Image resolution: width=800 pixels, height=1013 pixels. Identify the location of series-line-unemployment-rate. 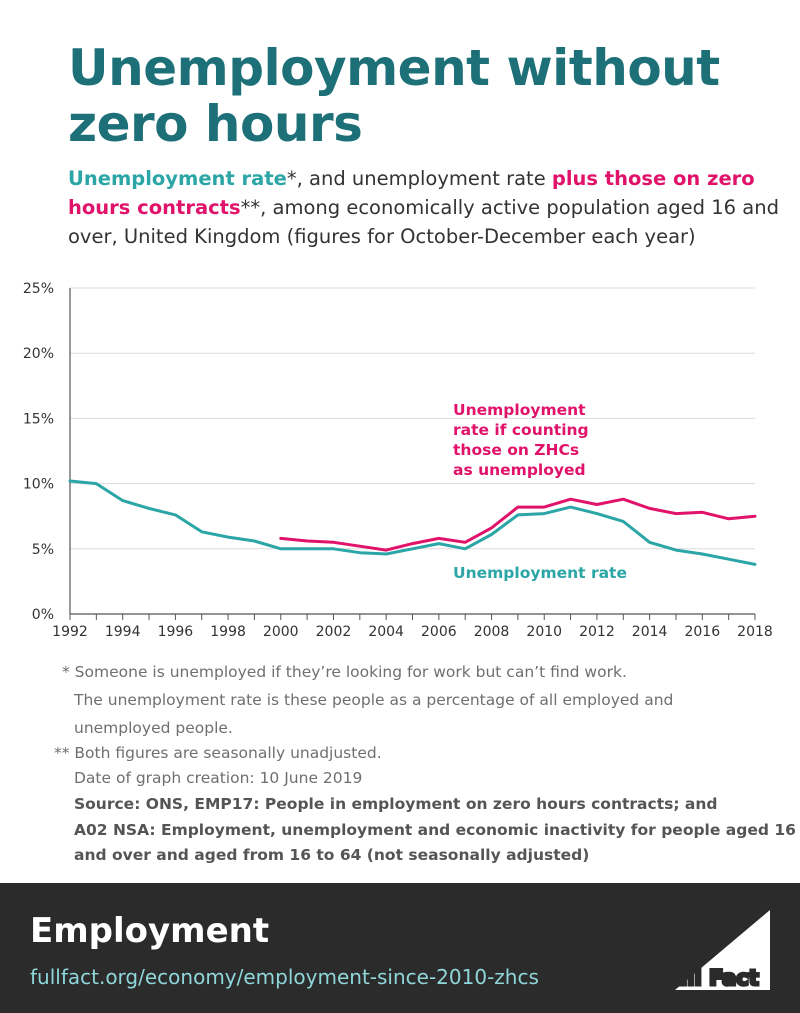
(412, 522).